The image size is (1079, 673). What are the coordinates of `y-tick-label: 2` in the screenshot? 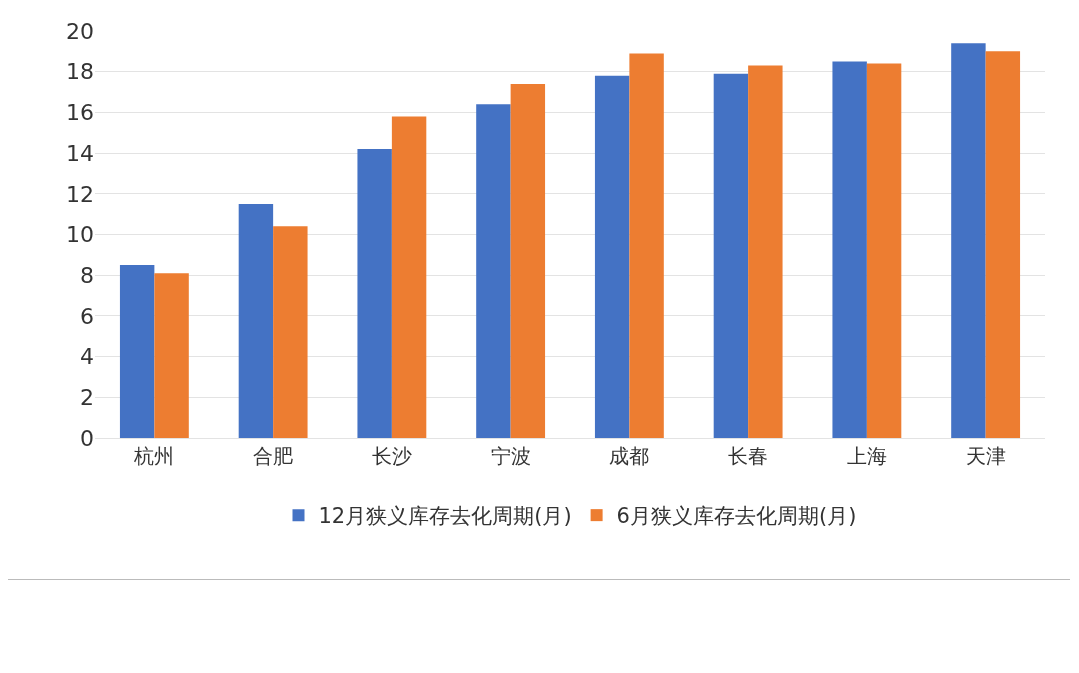 It's located at (87, 397).